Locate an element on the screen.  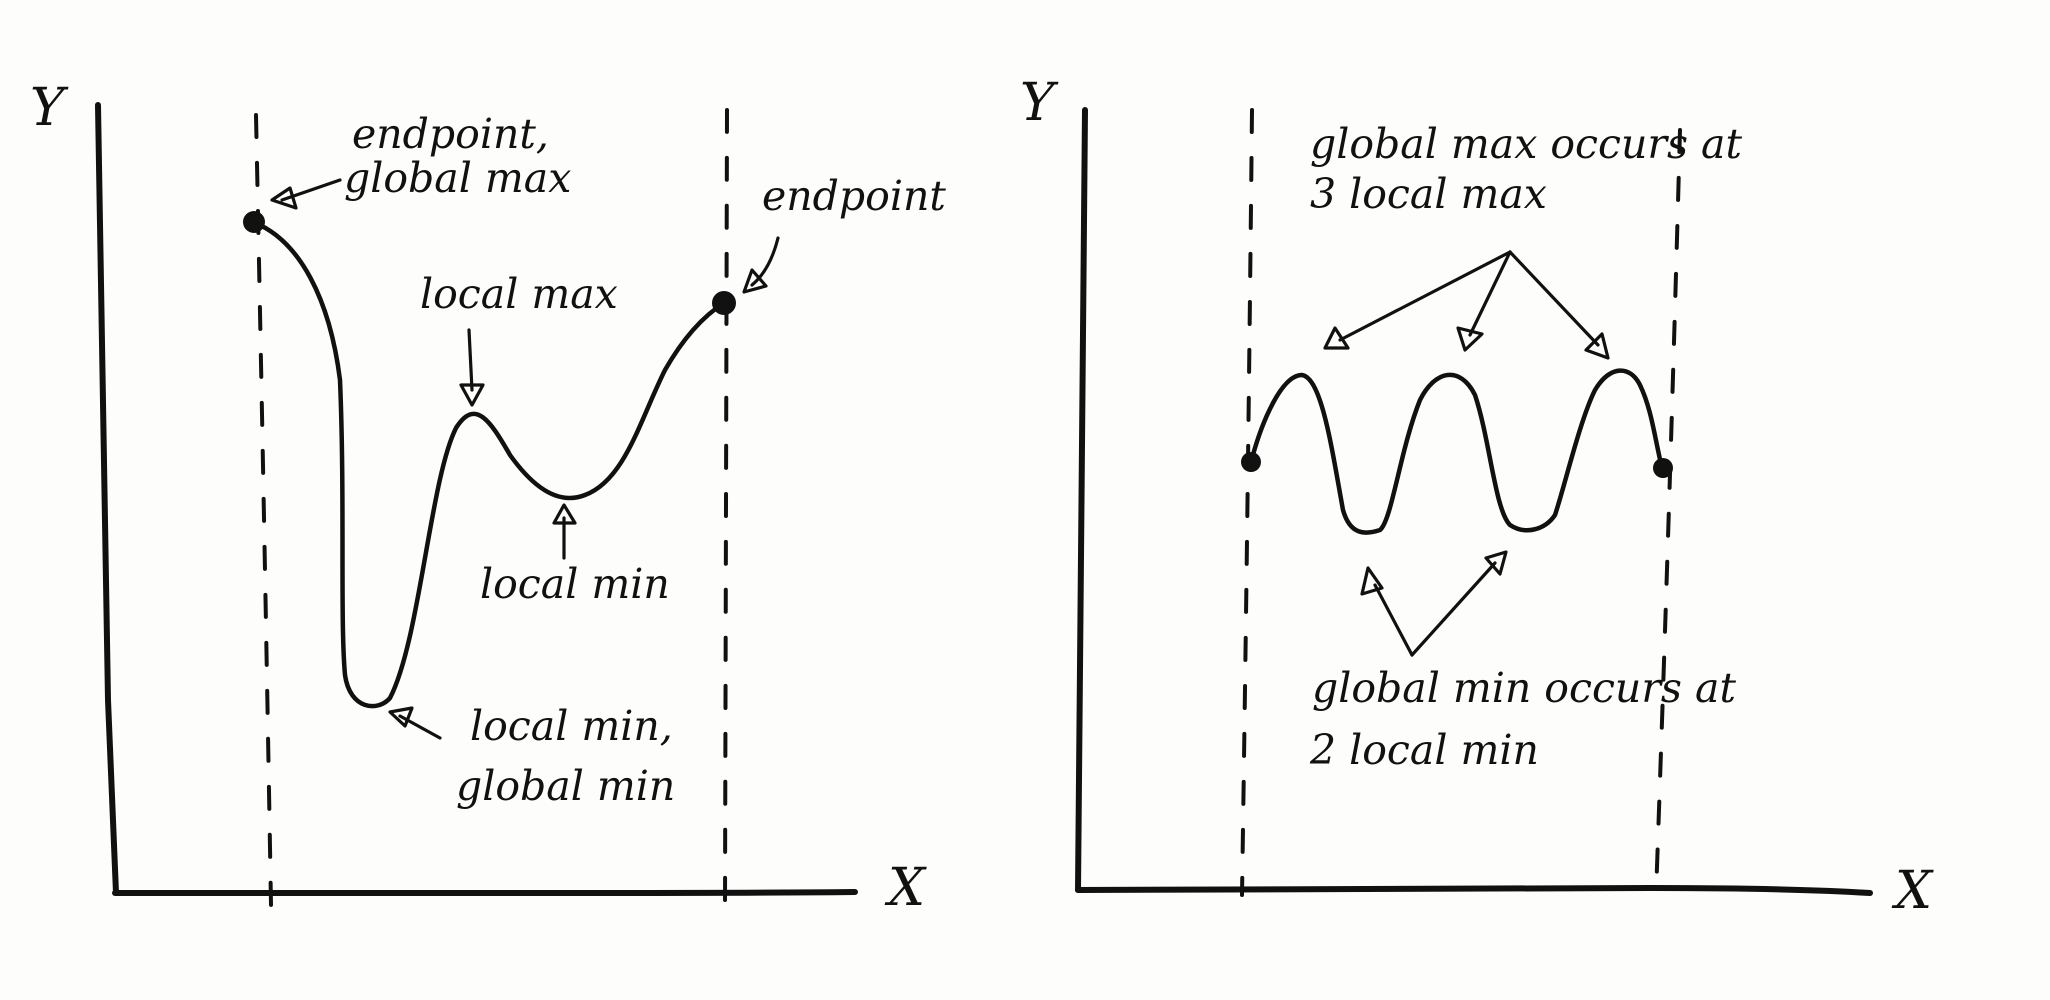
right-interval-start-line is located at coordinates (1247, 502).